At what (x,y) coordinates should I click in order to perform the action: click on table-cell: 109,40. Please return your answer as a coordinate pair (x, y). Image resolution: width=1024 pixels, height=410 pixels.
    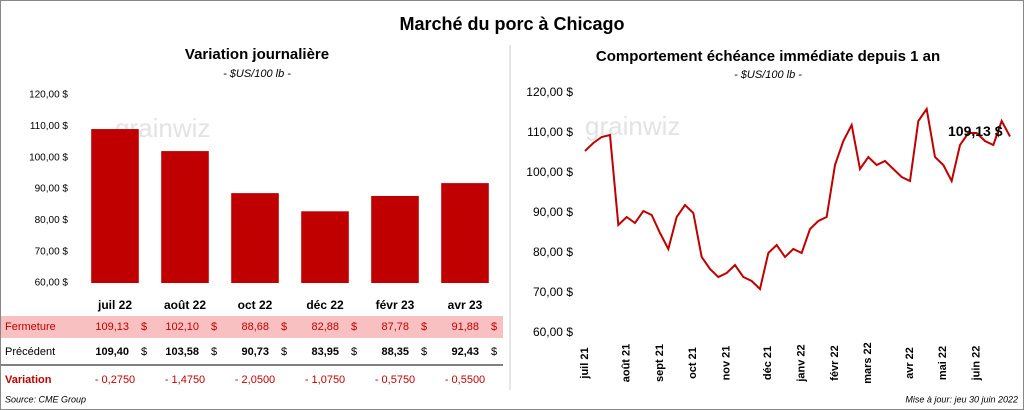
    Looking at the image, I should click on (112, 352).